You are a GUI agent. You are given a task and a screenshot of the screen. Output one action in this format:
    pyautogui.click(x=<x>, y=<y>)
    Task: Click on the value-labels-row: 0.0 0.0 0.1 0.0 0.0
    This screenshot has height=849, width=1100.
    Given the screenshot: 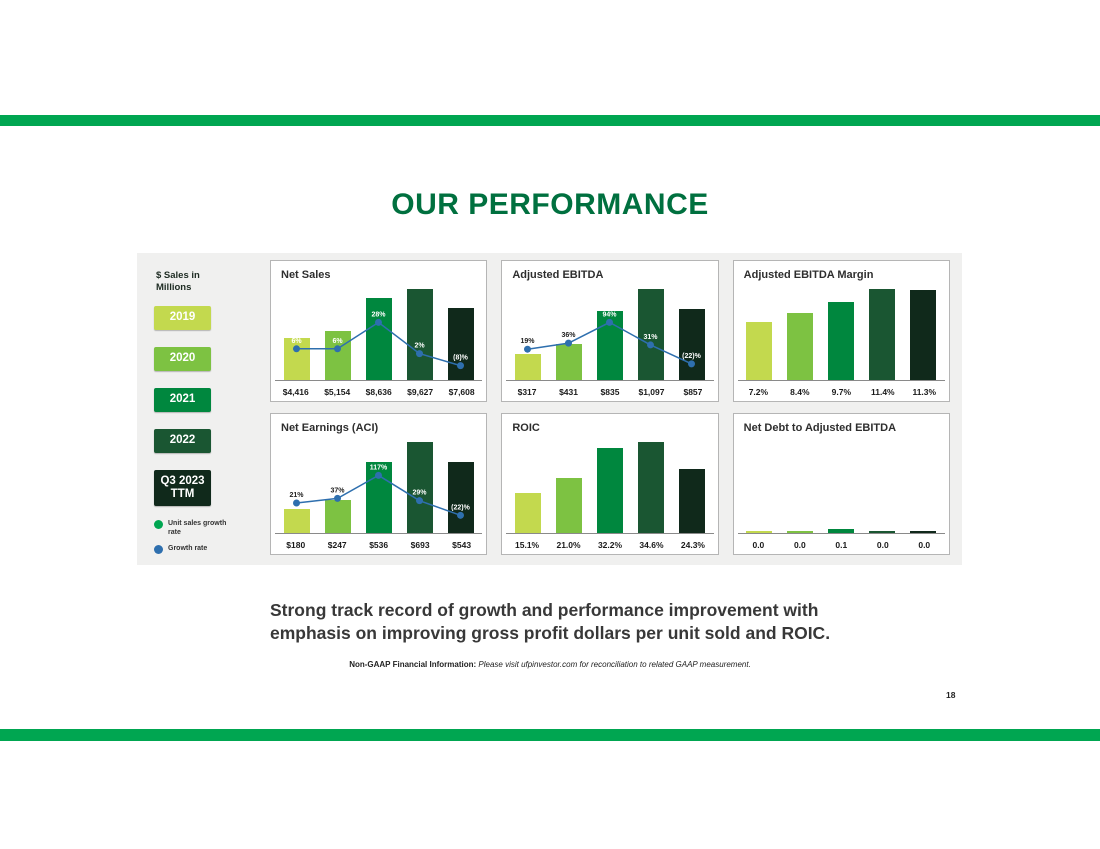 What is the action you would take?
    pyautogui.click(x=841, y=543)
    